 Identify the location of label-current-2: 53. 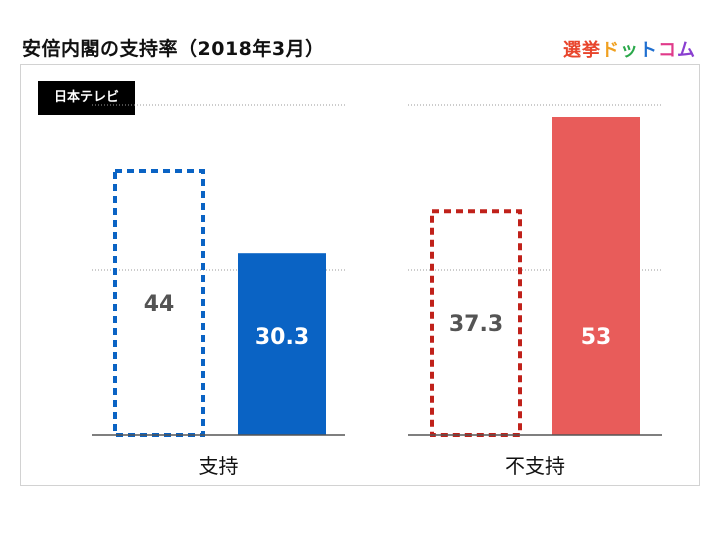
(596, 337).